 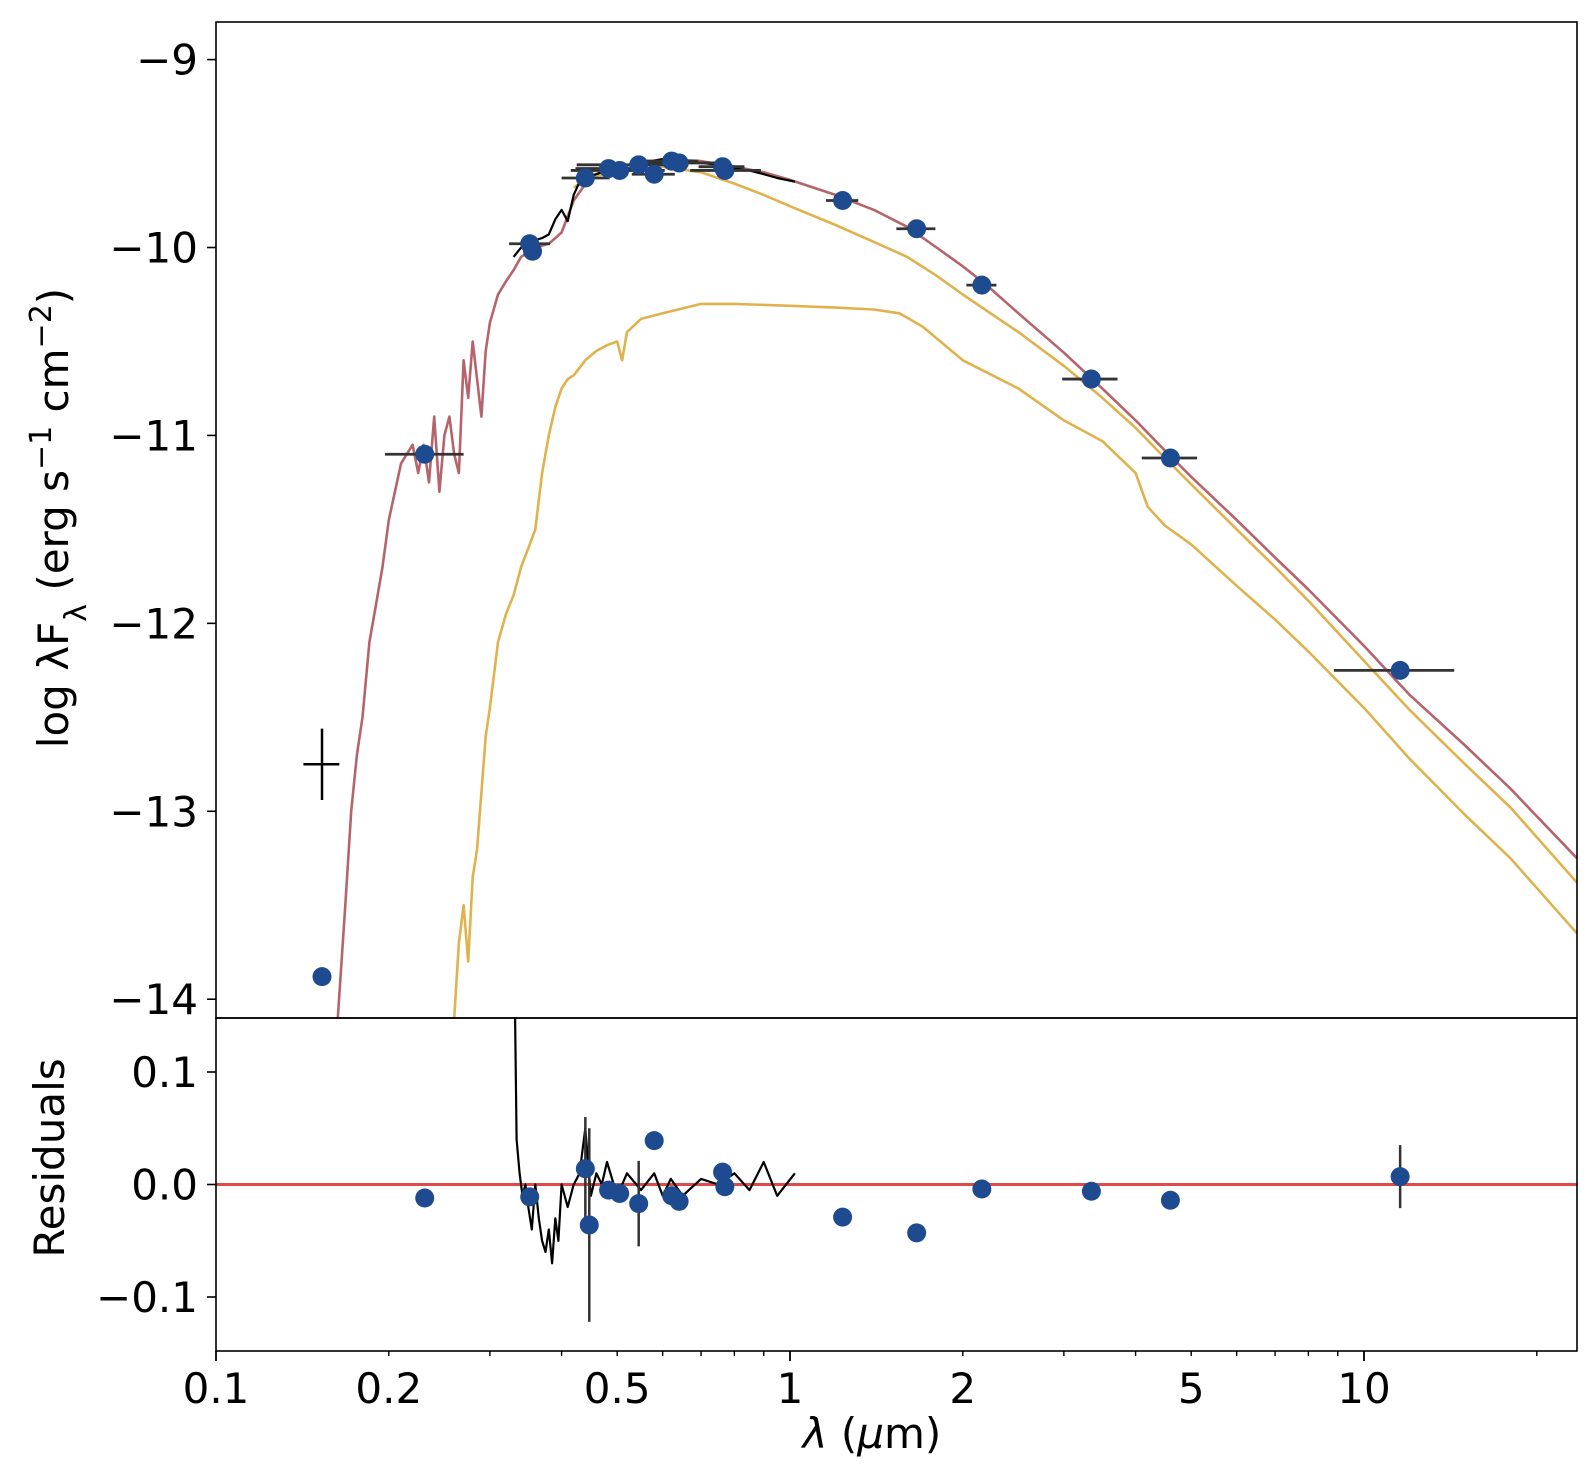 What do you see at coordinates (1363, 1388) in the screenshot?
I see `xtick-label: 10` at bounding box center [1363, 1388].